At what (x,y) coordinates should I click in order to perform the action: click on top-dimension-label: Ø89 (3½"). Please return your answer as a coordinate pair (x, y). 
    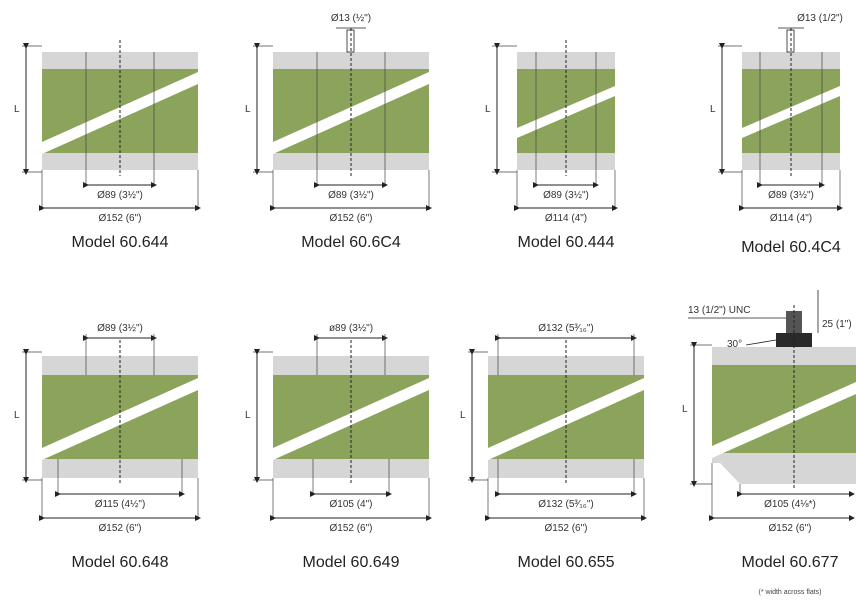
    Looking at the image, I should click on (120, 328).